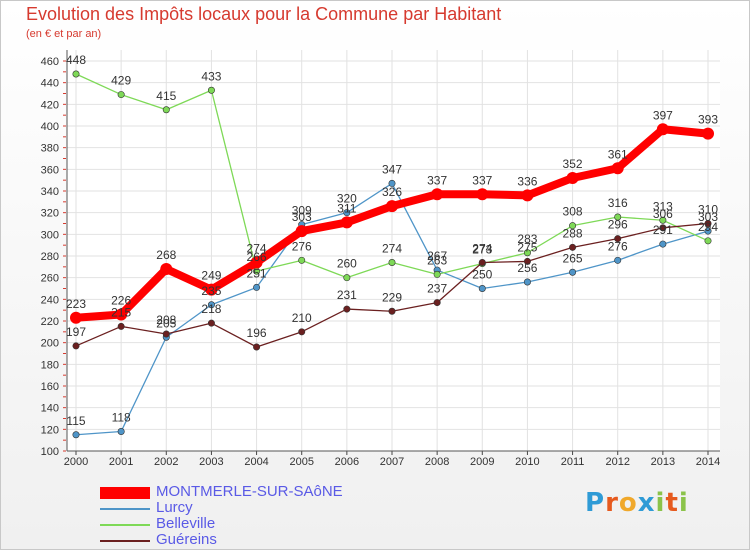  What do you see at coordinates (50, 127) in the screenshot?
I see `y-tick-label: 400` at bounding box center [50, 127].